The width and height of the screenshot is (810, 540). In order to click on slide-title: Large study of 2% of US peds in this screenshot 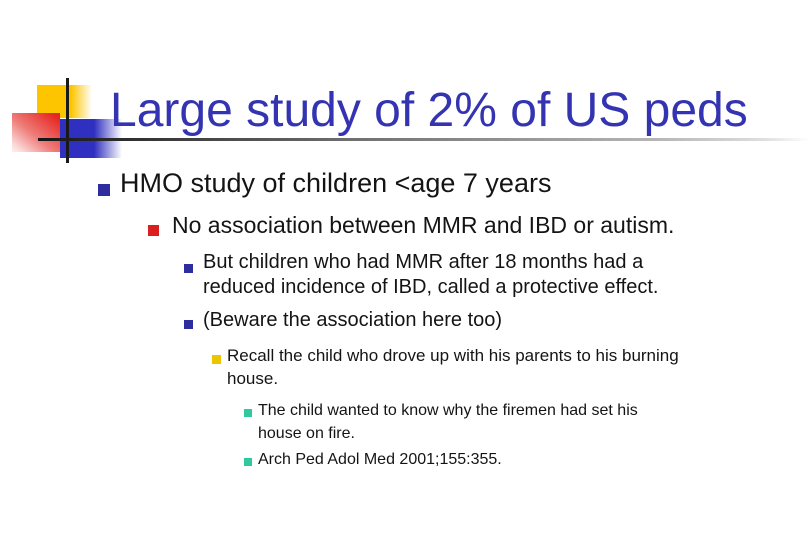, I will do `click(429, 110)`.